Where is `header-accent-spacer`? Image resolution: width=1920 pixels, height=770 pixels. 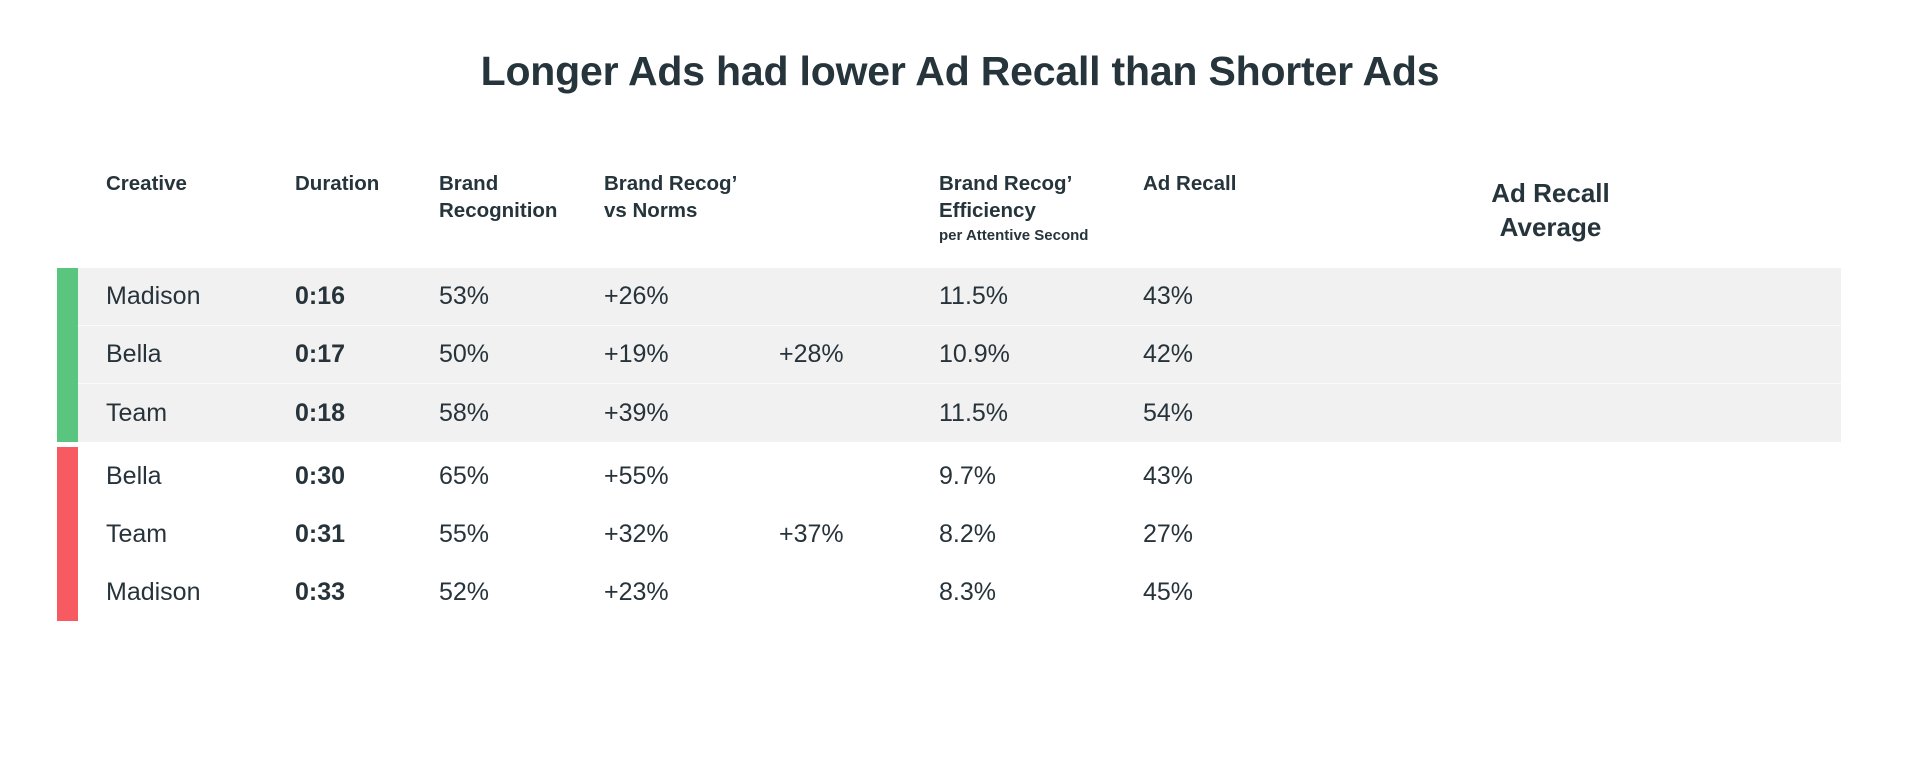
header-accent-spacer is located at coordinates (67, 219).